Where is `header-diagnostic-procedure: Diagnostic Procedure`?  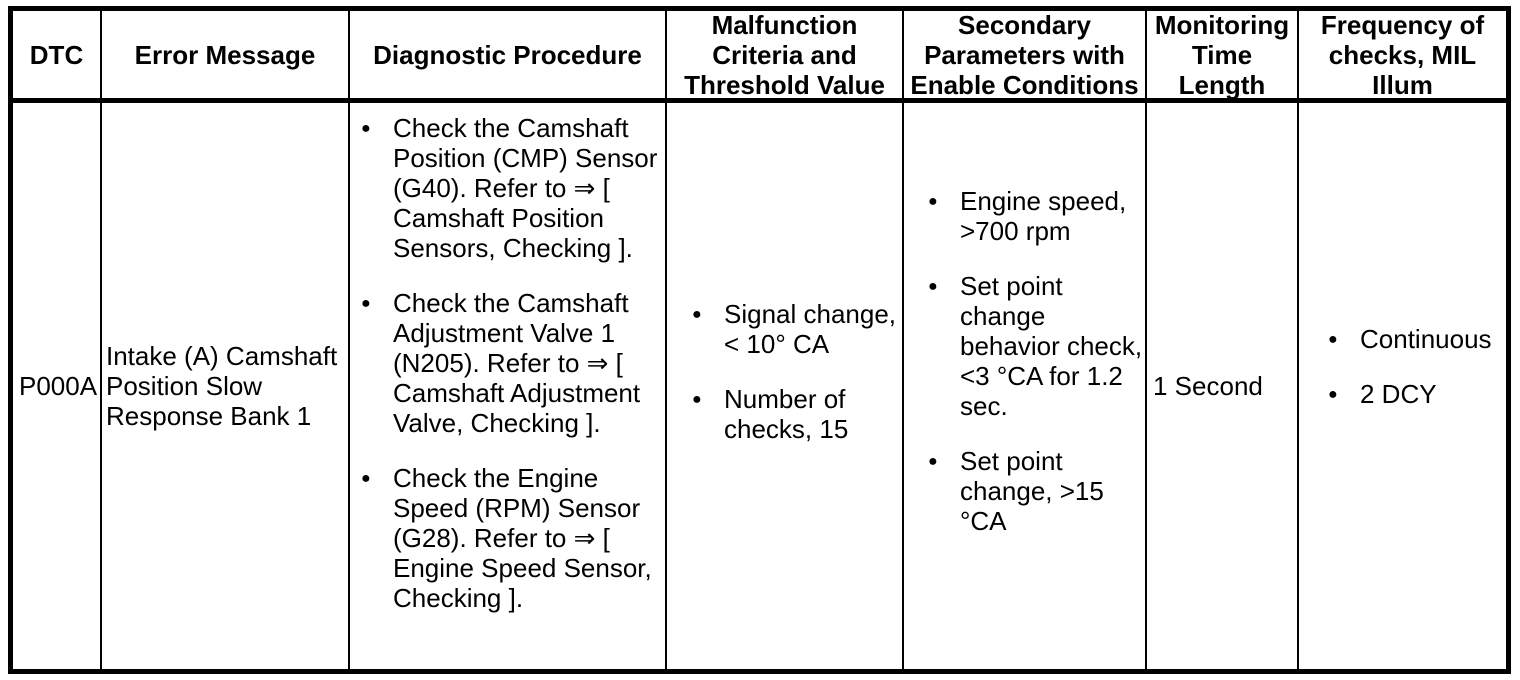 header-diagnostic-procedure: Diagnostic Procedure is located at coordinates (508, 54).